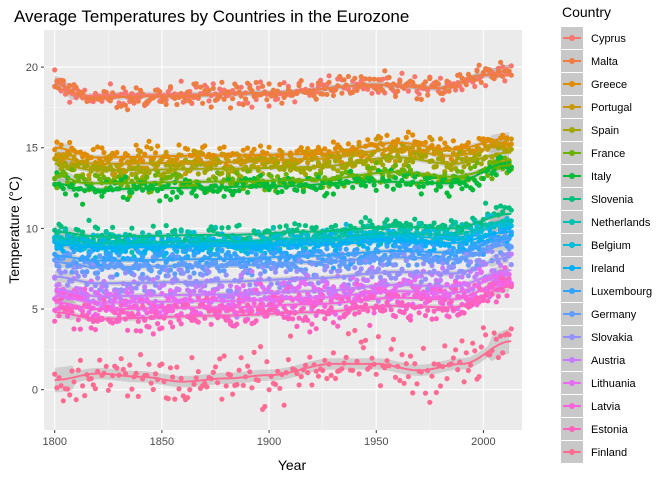 Image resolution: width=672 pixels, height=480 pixels. I want to click on trend-line-slovakia, so click(283, 270).